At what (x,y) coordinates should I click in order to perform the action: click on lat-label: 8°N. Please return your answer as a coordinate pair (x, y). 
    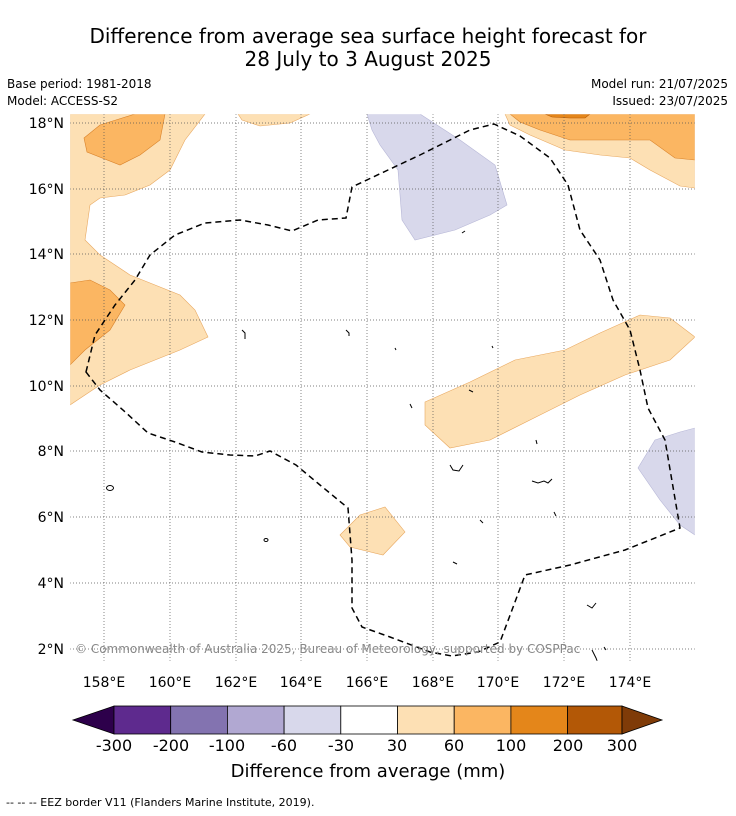
    Looking at the image, I should click on (51, 452).